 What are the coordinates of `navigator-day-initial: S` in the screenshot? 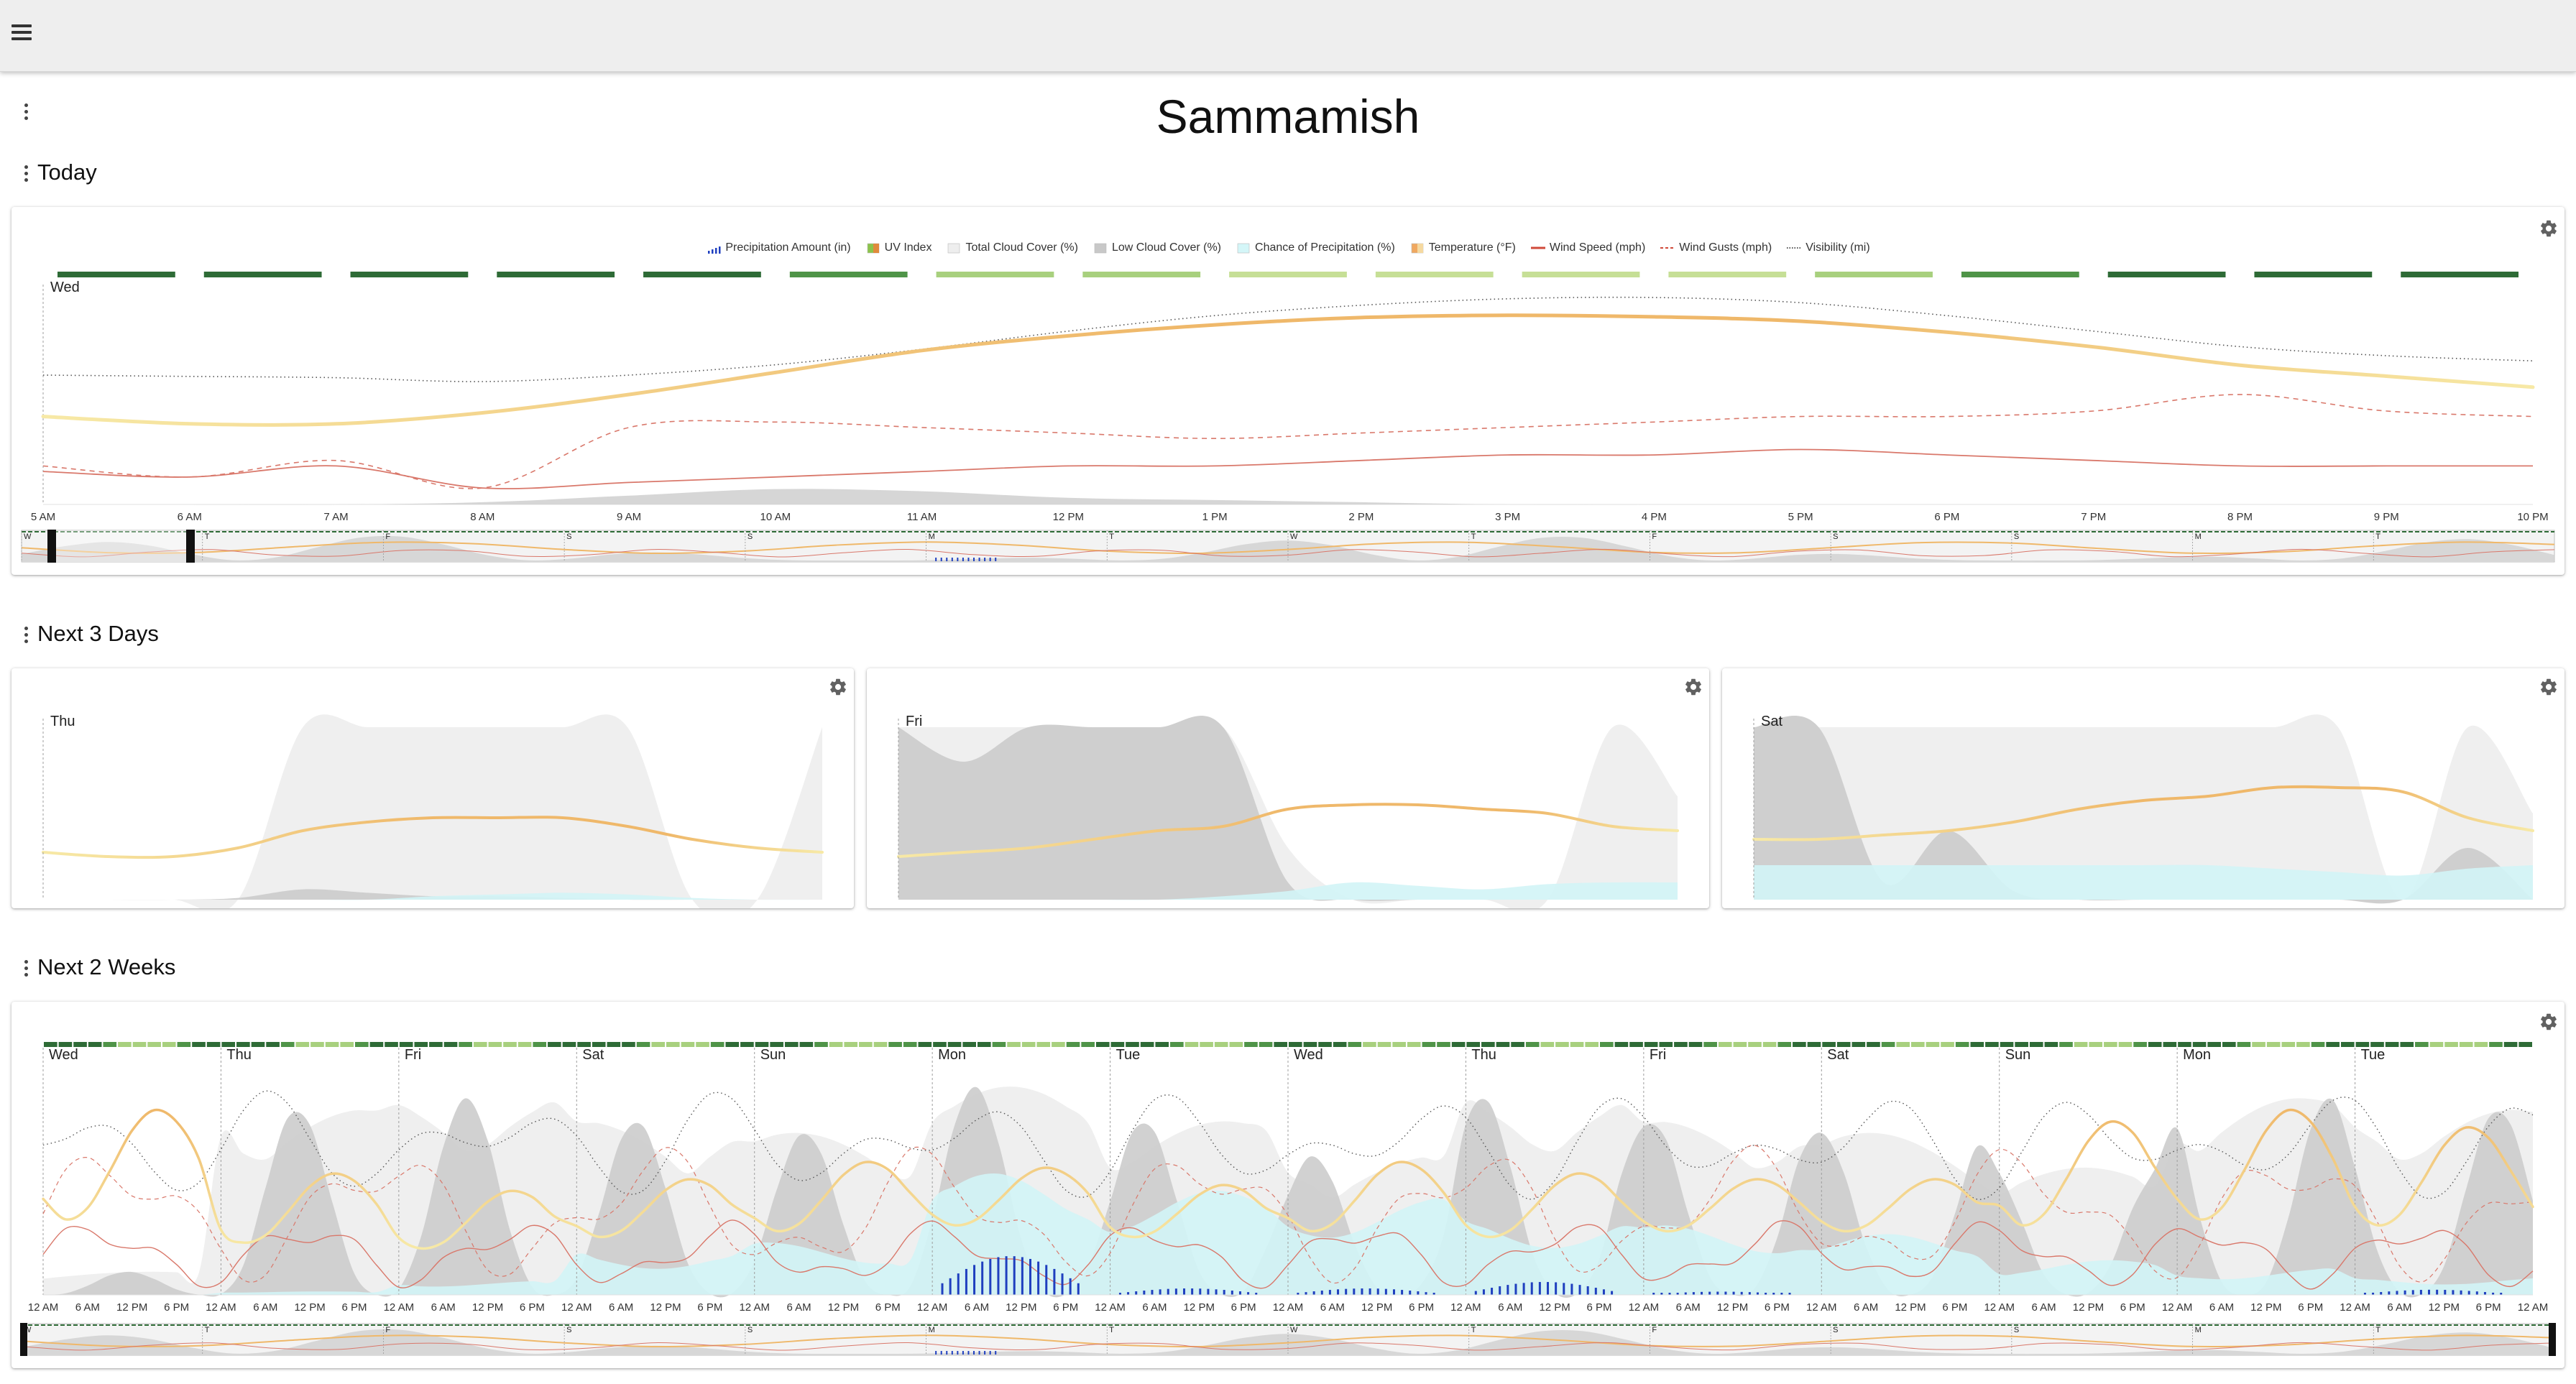 It's located at (2016, 1330).